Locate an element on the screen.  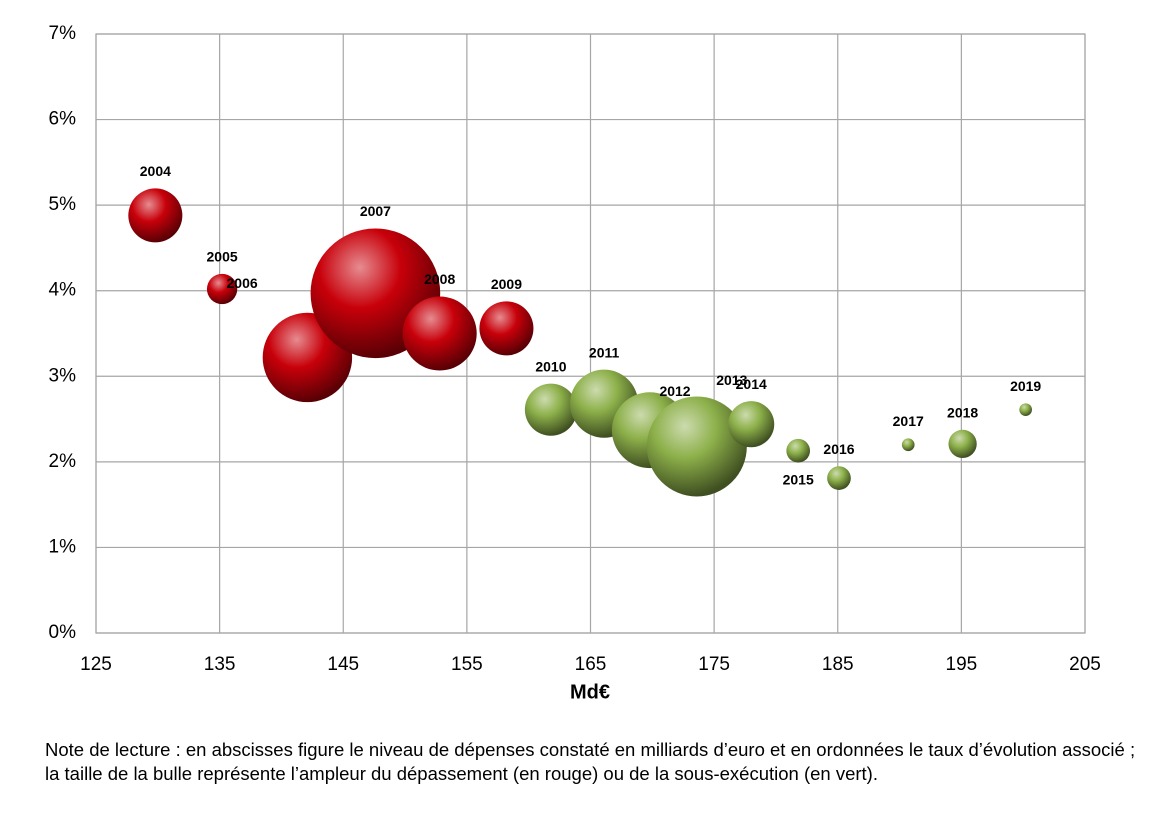
y-tick-label: 1% is located at coordinates (63, 546).